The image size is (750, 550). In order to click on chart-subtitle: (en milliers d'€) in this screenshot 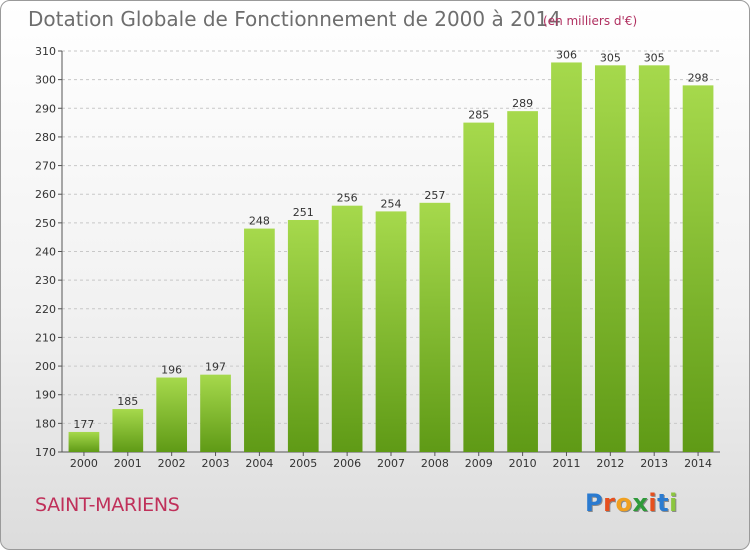, I will do `click(590, 21)`.